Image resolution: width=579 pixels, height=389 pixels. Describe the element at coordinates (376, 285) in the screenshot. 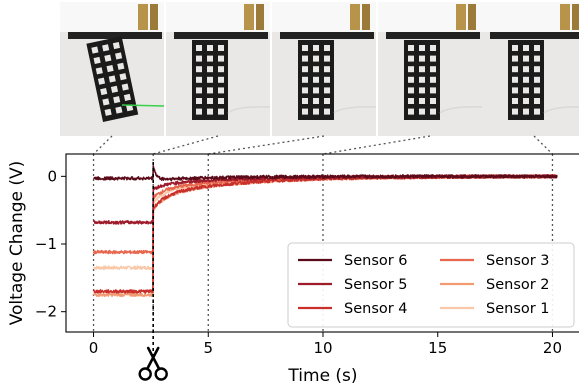

I see `legend-label: Sensor 5` at that location.